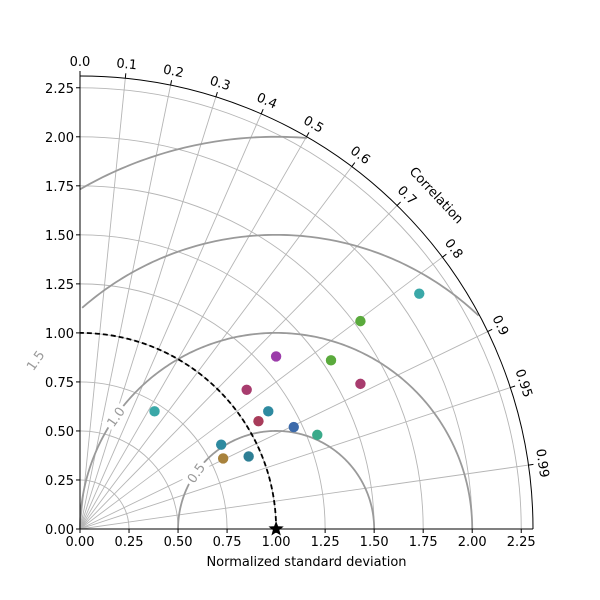 The width and height of the screenshot is (600, 600). Describe the element at coordinates (325, 542) in the screenshot. I see `x-tick-label: 1.25` at that location.